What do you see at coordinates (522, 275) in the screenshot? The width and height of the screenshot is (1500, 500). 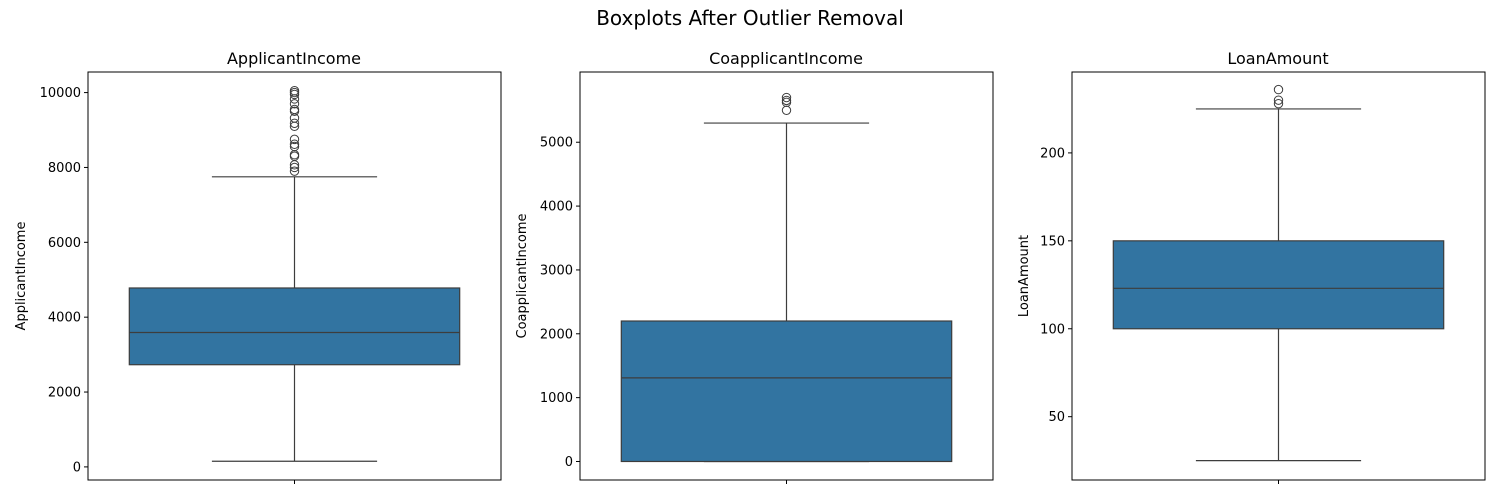 I see `y-axis-label: CoapplicantIncome` at bounding box center [522, 275].